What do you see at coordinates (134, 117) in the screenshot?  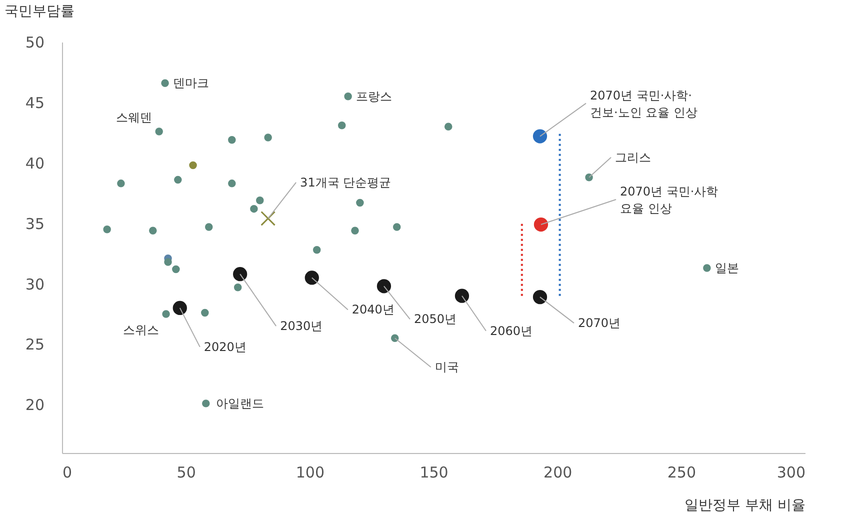 I see `annotation: 스웨덴` at bounding box center [134, 117].